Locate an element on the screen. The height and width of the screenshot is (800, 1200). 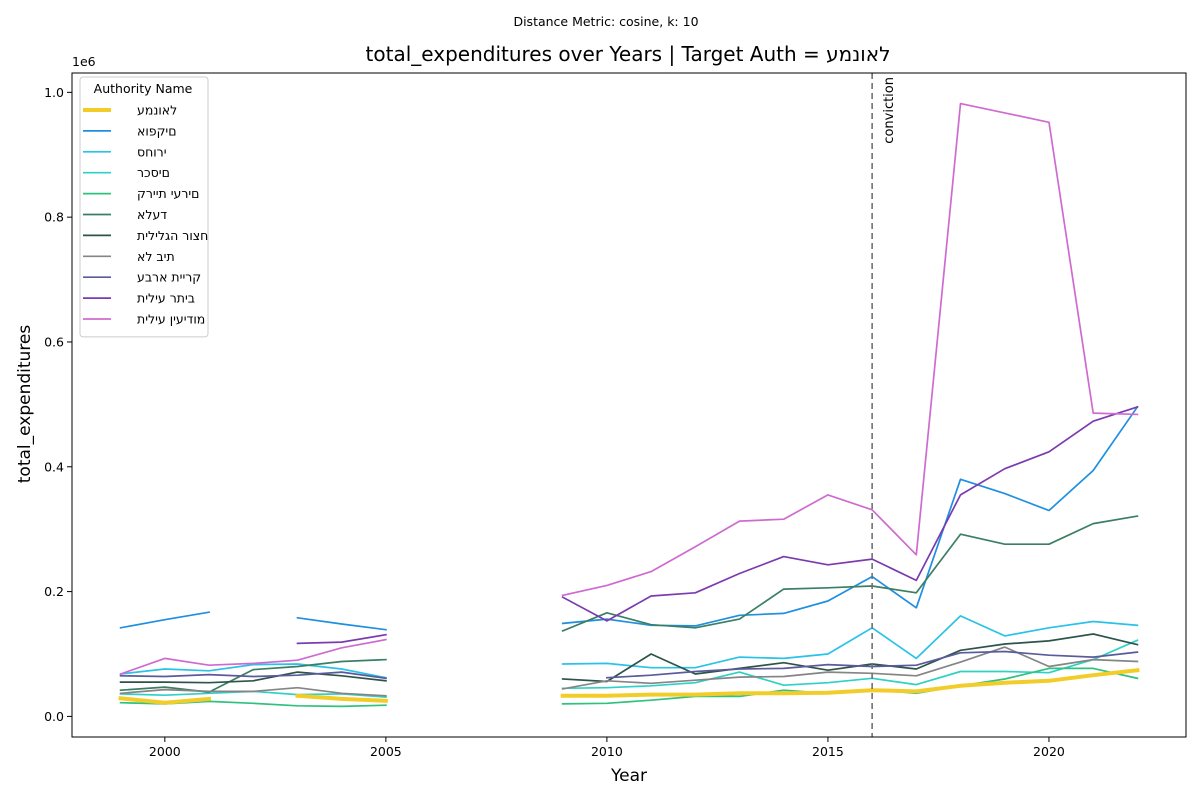
legend-entry: חצור הגלילית is located at coordinates (172, 235).